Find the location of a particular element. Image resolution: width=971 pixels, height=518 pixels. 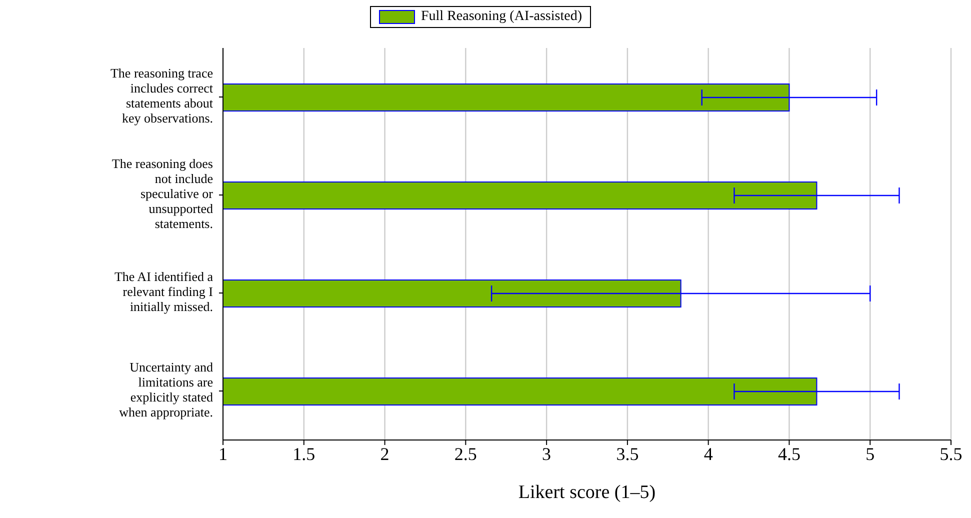

y-tick-label: The reasoning does not include speculative or unsupported statements. is located at coordinates (163, 193).